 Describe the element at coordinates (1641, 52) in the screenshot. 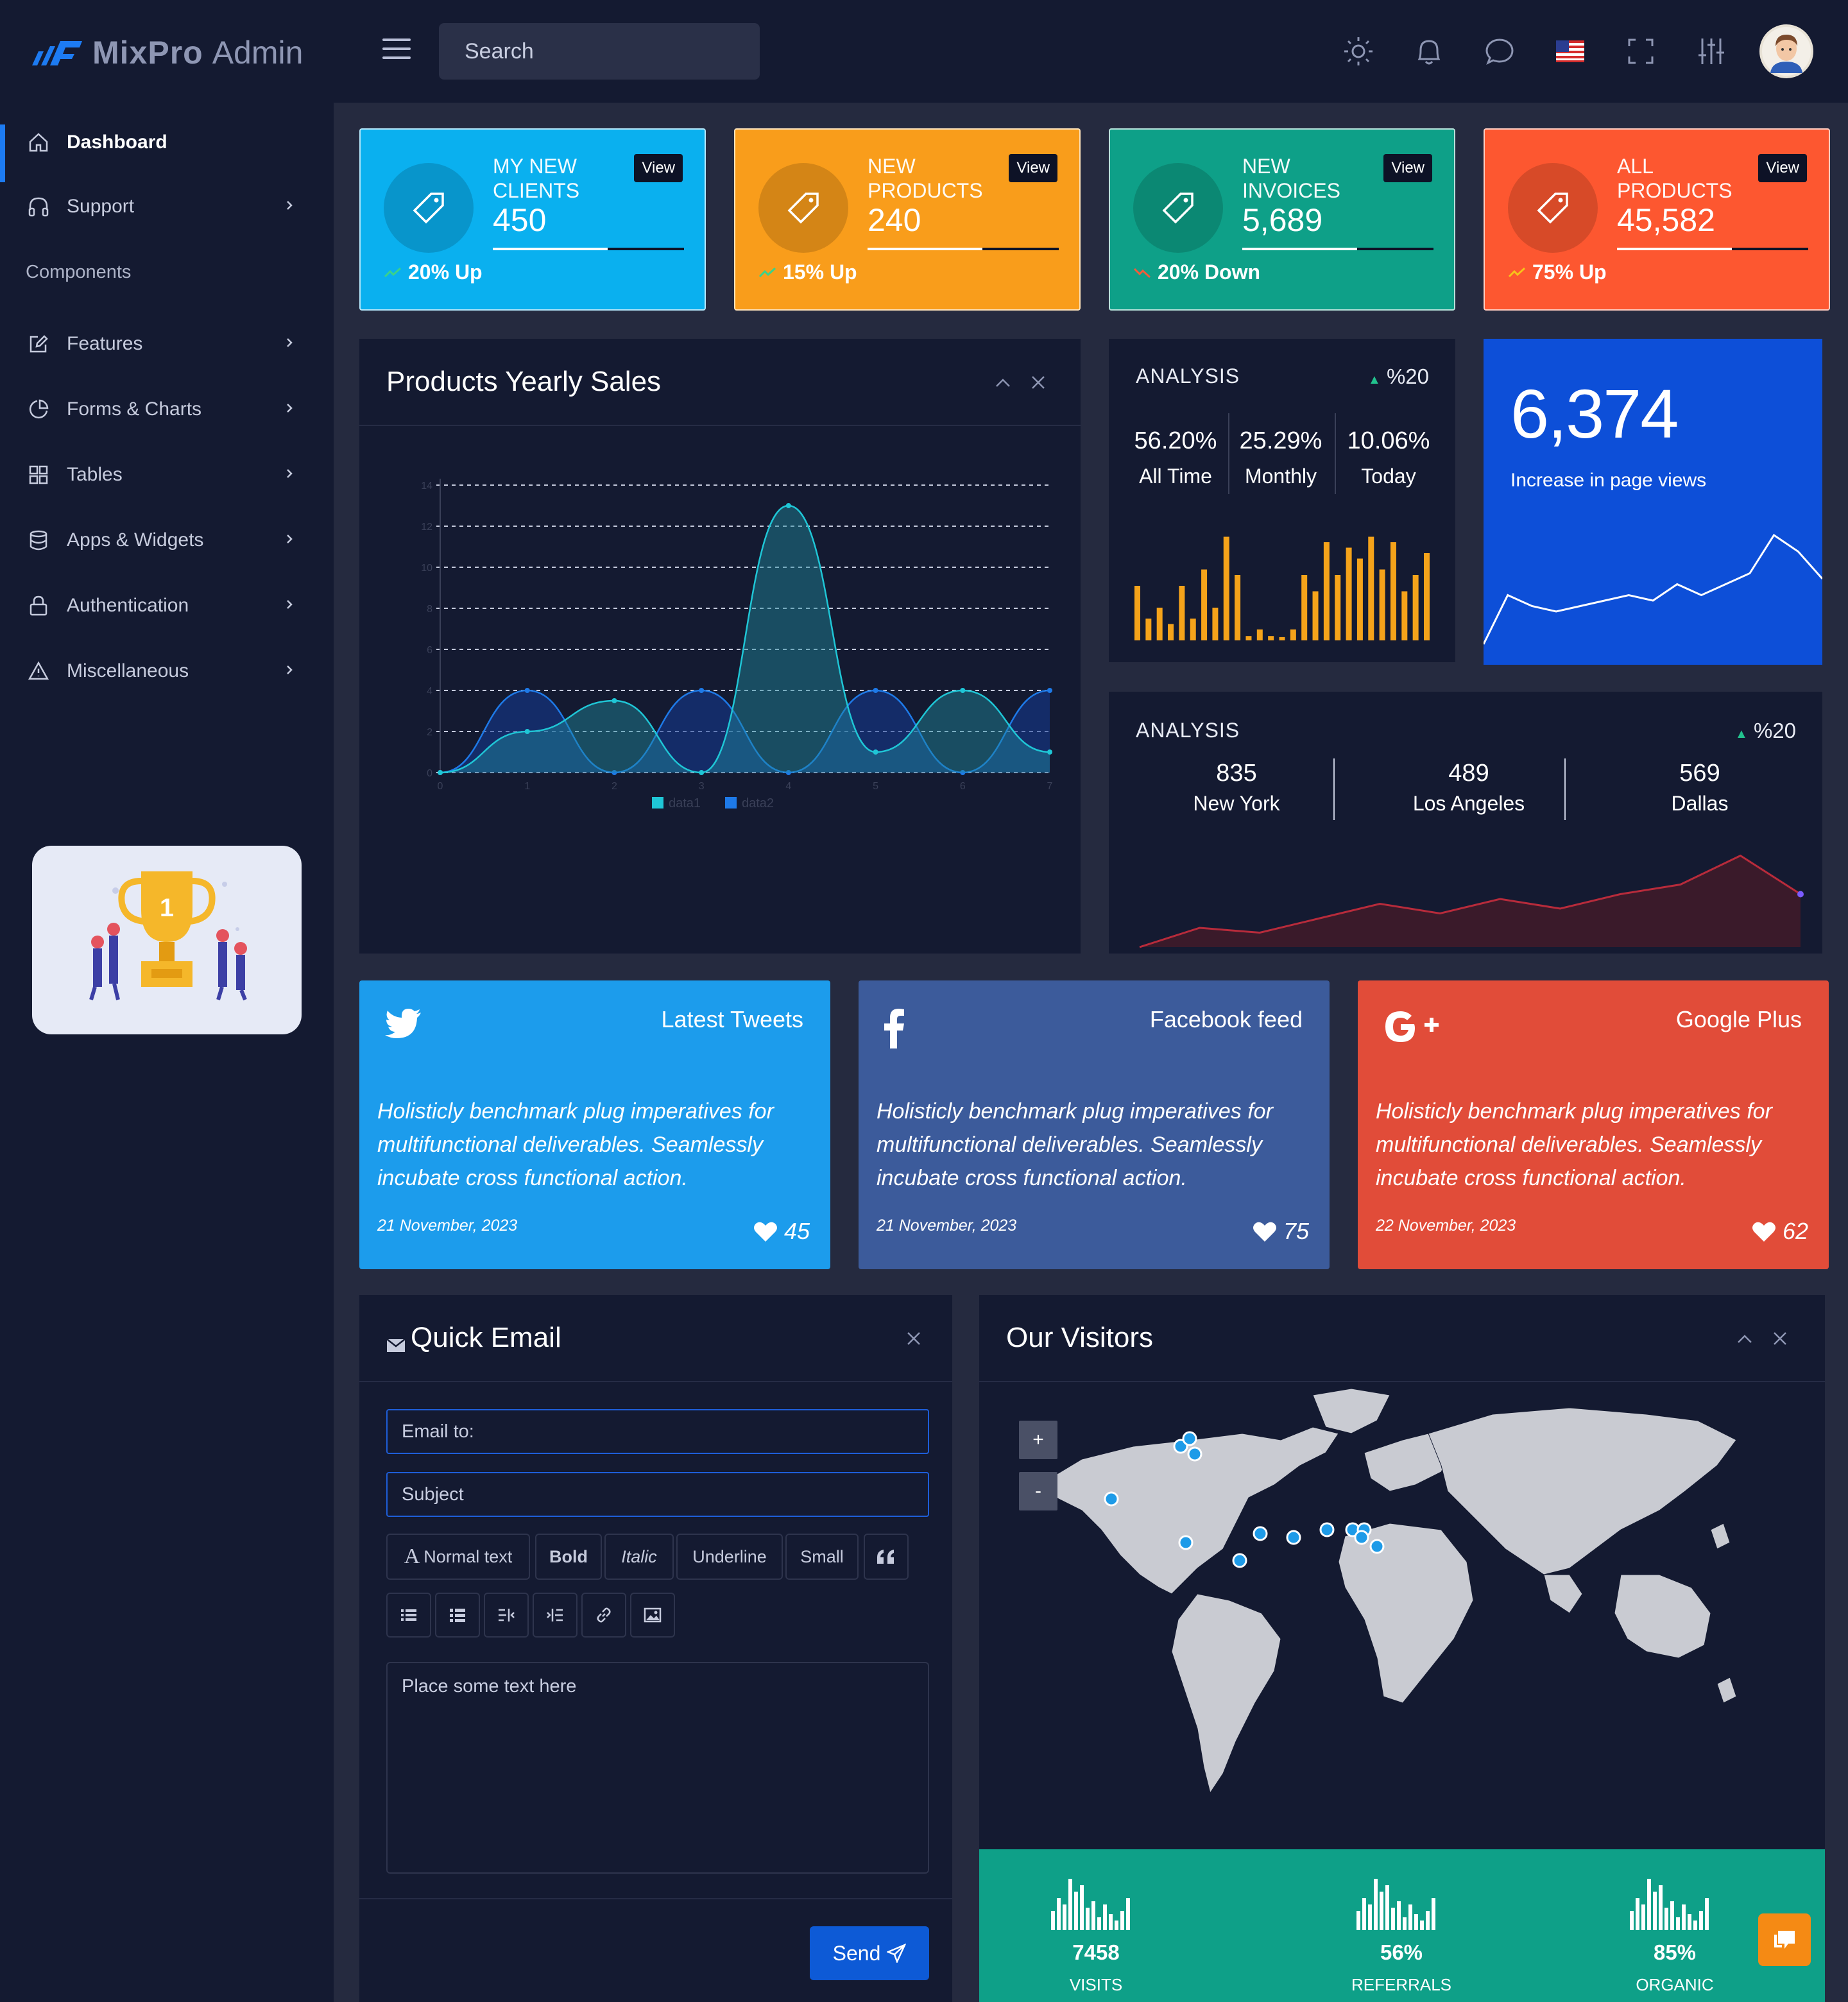

I see `fullscreen-icon` at that location.